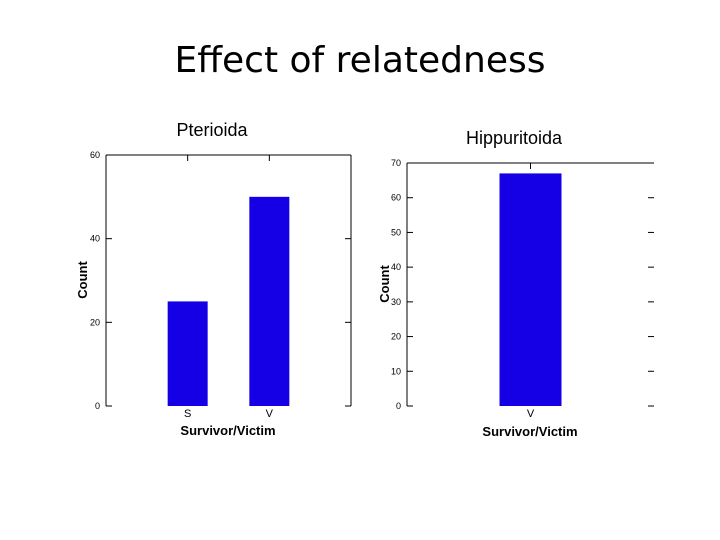 This screenshot has width=720, height=540. What do you see at coordinates (396, 163) in the screenshot?
I see `y-tick-label: 70` at bounding box center [396, 163].